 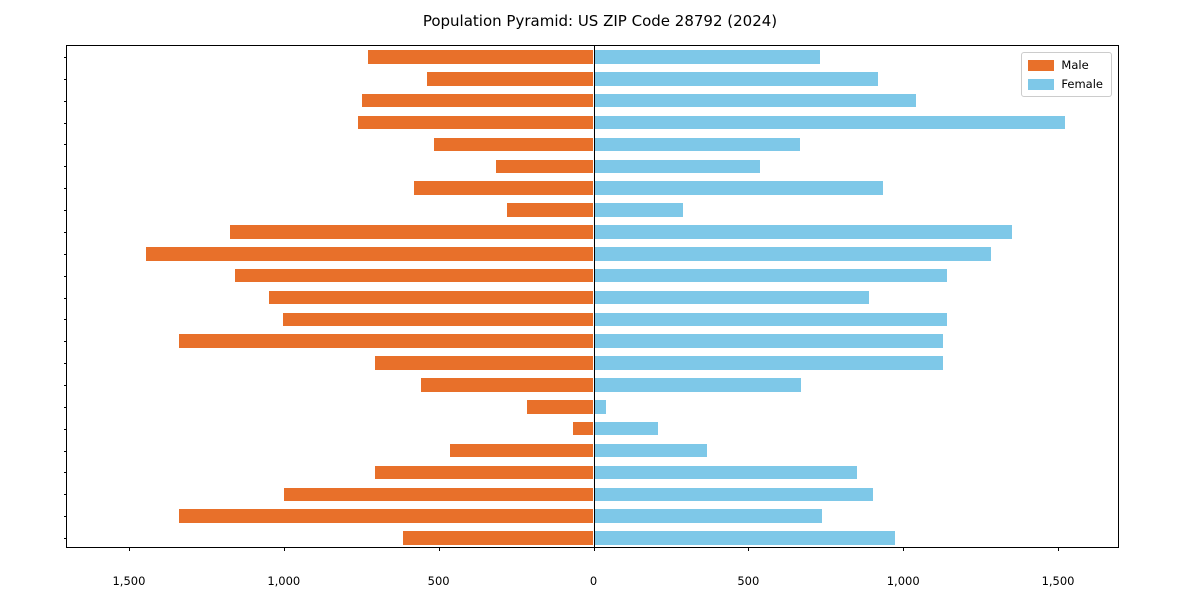 I want to click on legend-entry-male: Male, so click(x=1065, y=65).